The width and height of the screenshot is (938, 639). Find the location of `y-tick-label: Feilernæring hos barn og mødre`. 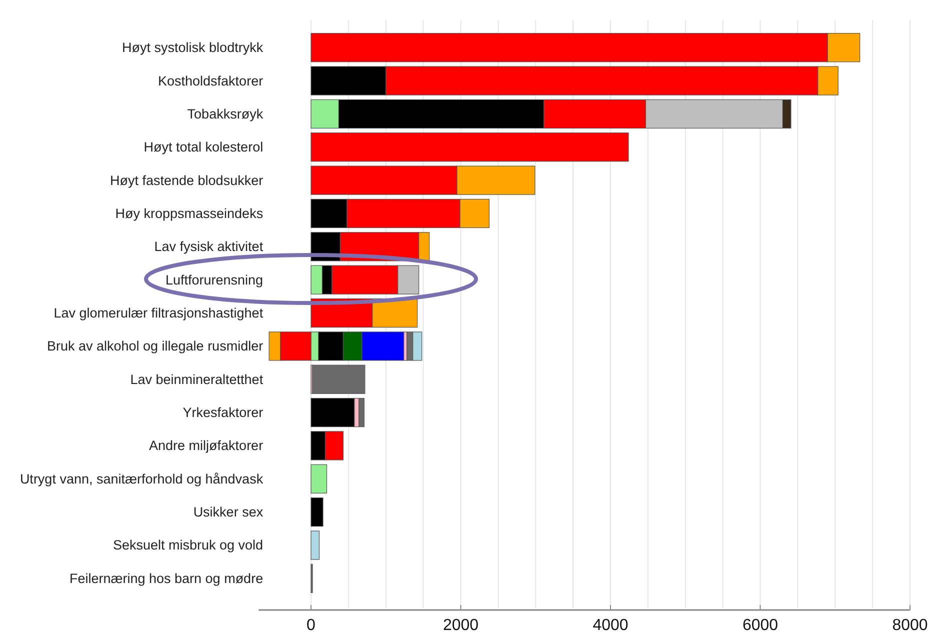

y-tick-label: Feilernæring hos barn og mødre is located at coordinates (166, 578).